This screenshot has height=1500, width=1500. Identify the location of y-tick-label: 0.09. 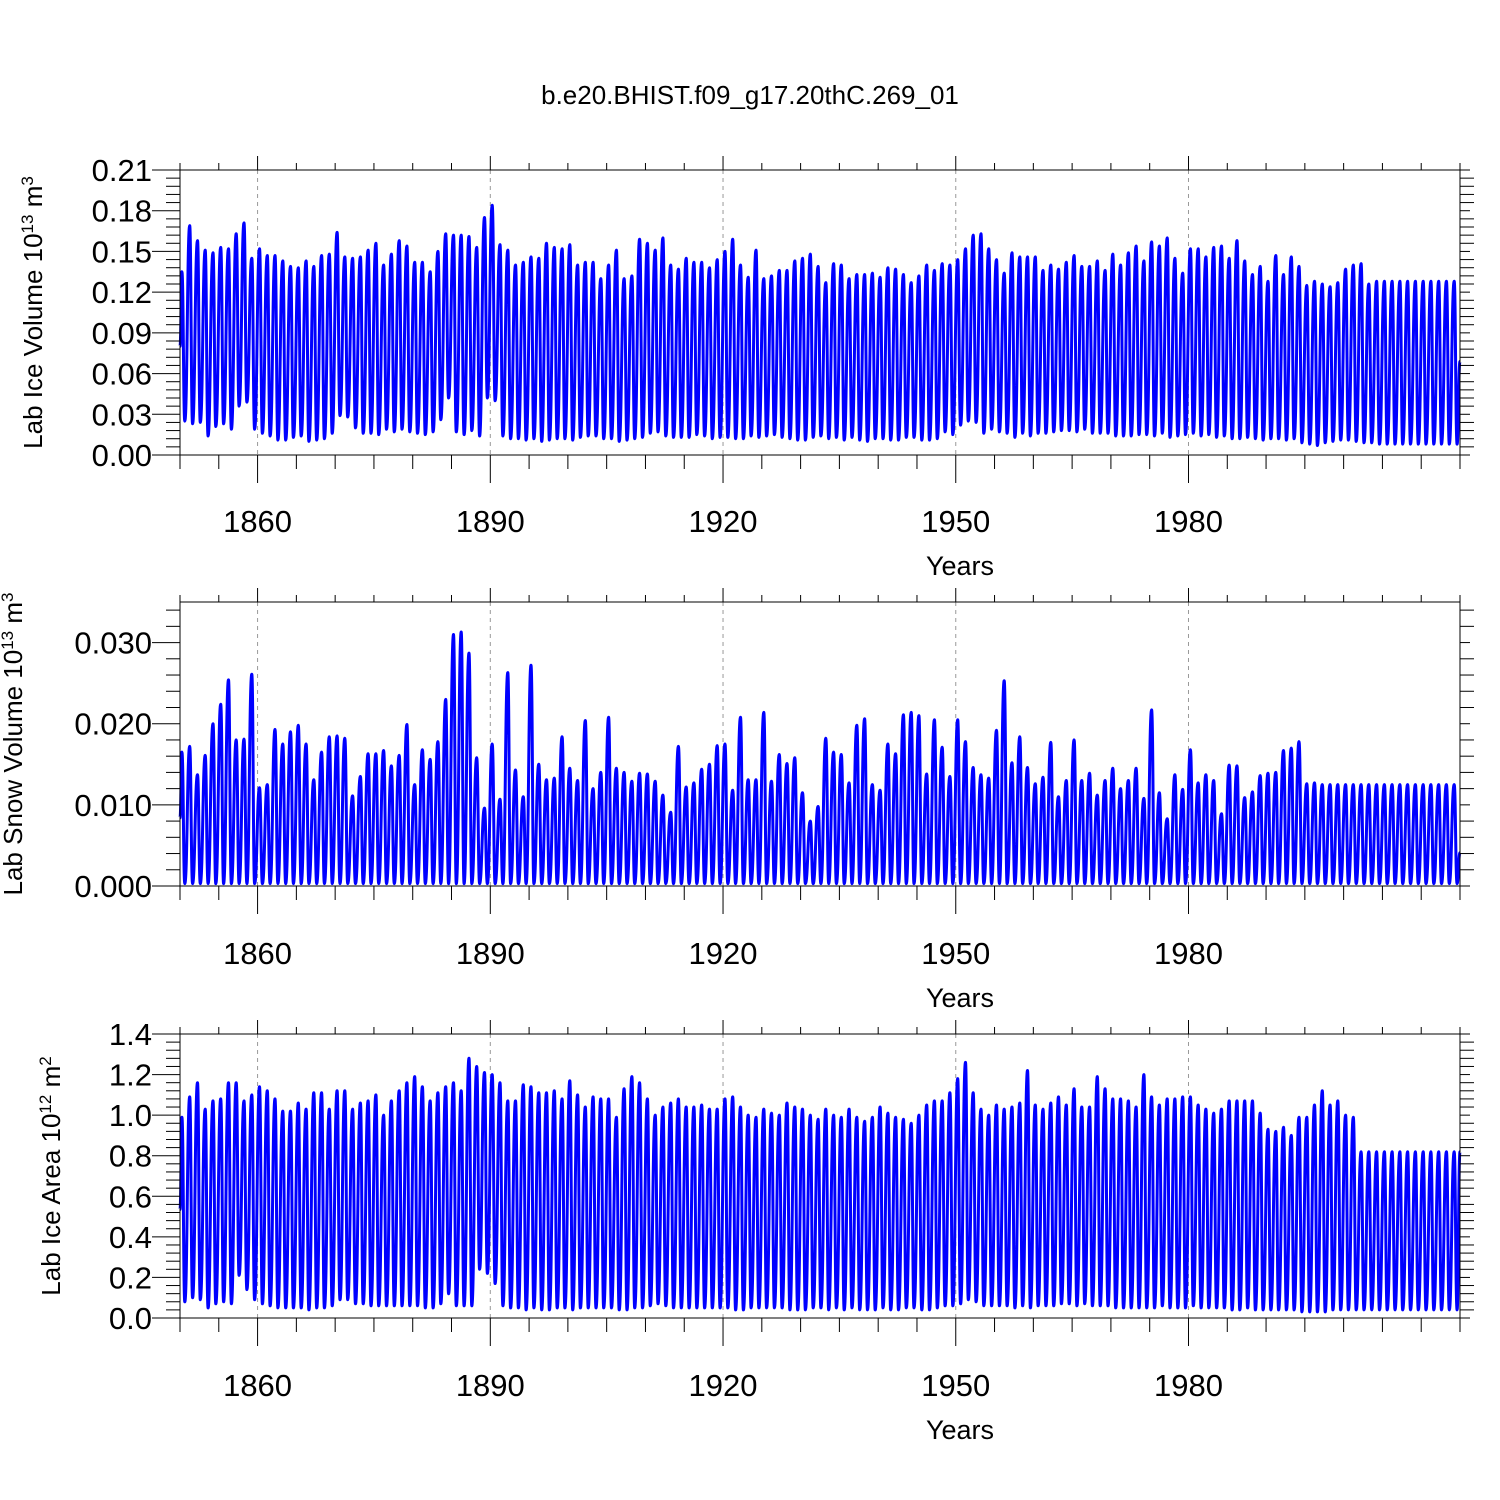
(122, 333).